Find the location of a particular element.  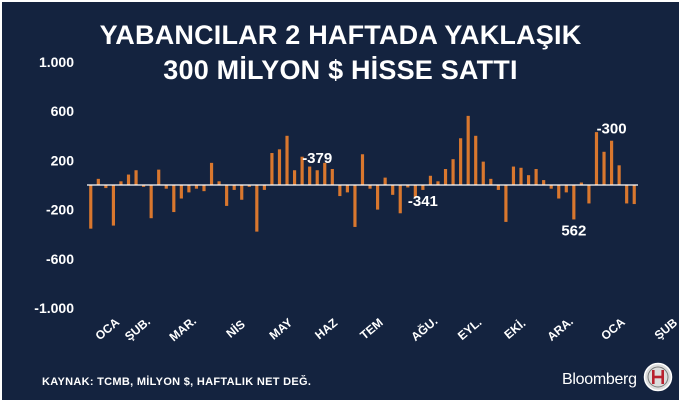

x-tick-label: NİS is located at coordinates (235, 328).